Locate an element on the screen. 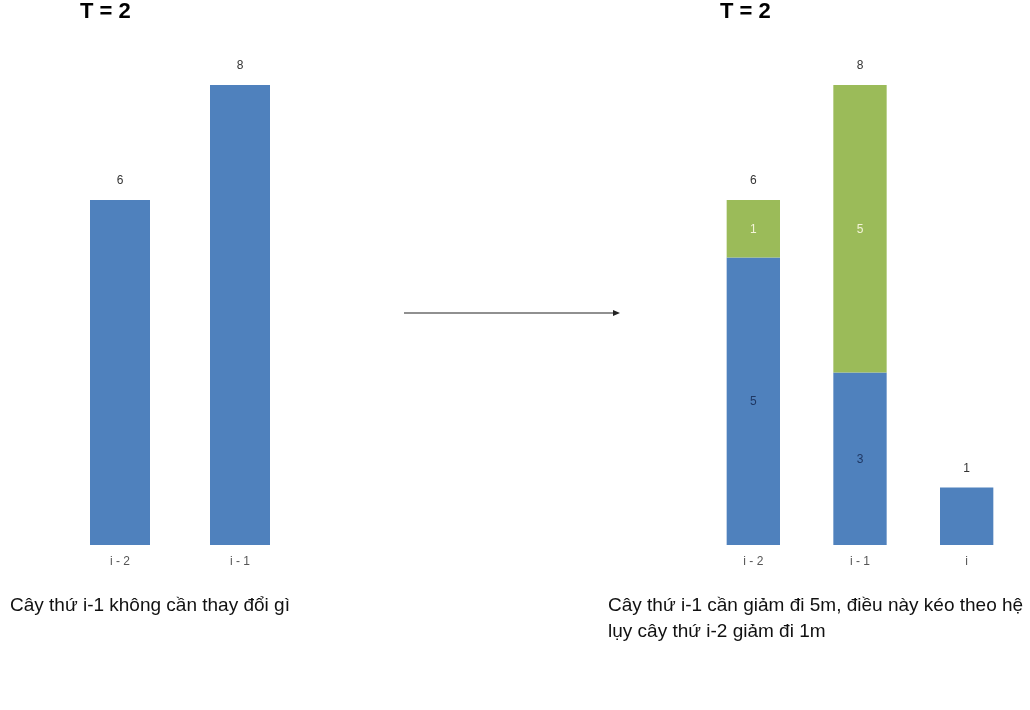 This screenshot has width=1030, height=710. x-tick-label: i is located at coordinates (966, 560).